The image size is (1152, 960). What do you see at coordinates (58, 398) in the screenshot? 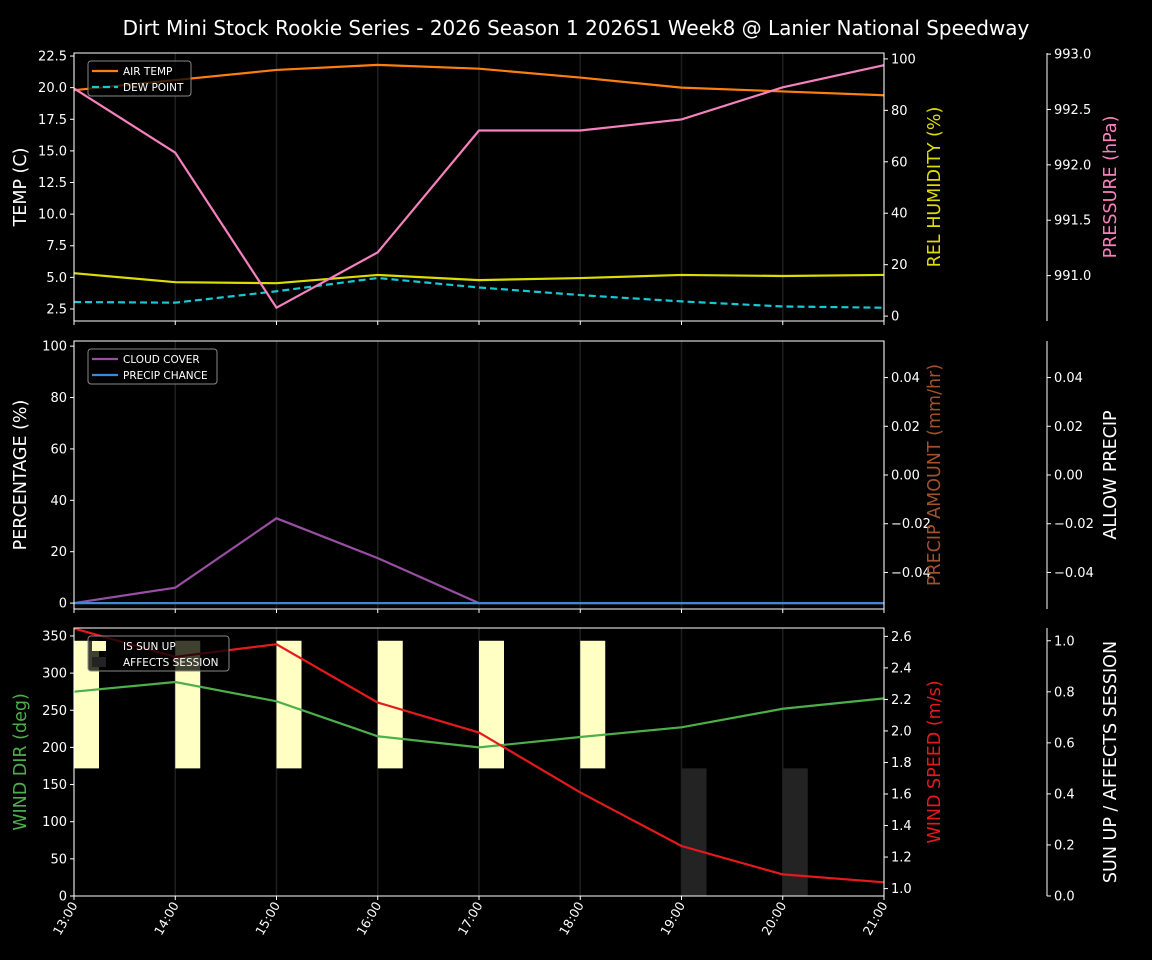
I see `left-tick-label: 80` at bounding box center [58, 398].